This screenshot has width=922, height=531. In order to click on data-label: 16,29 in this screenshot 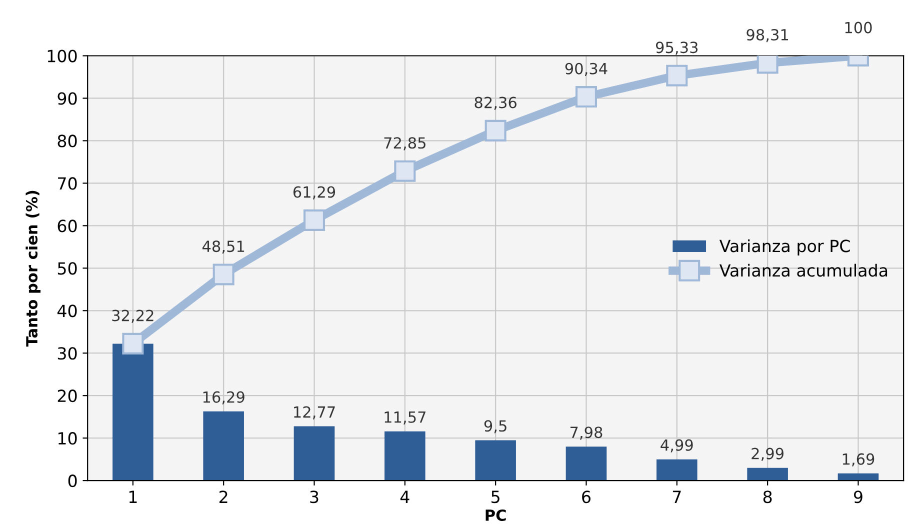, I will do `click(223, 397)`.